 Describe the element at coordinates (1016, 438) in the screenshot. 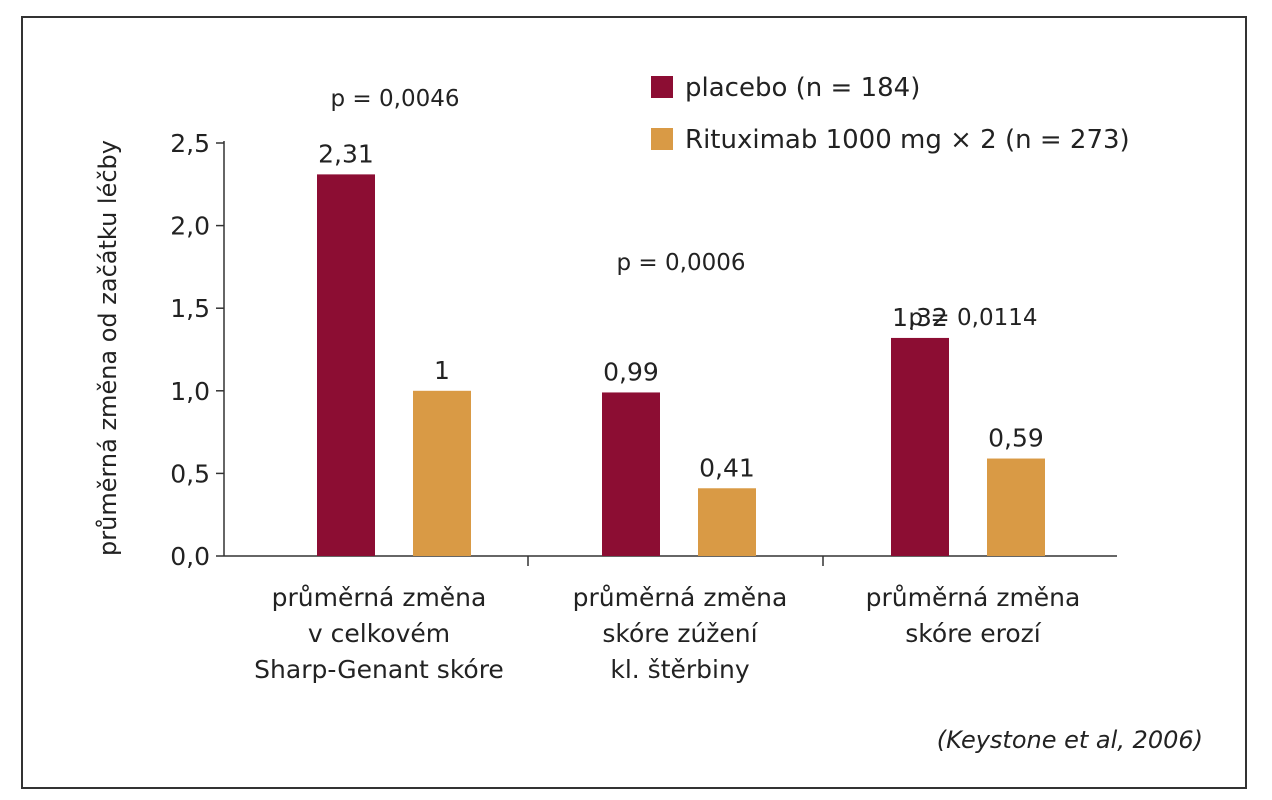

I see `bar-value-label: 0,59` at that location.